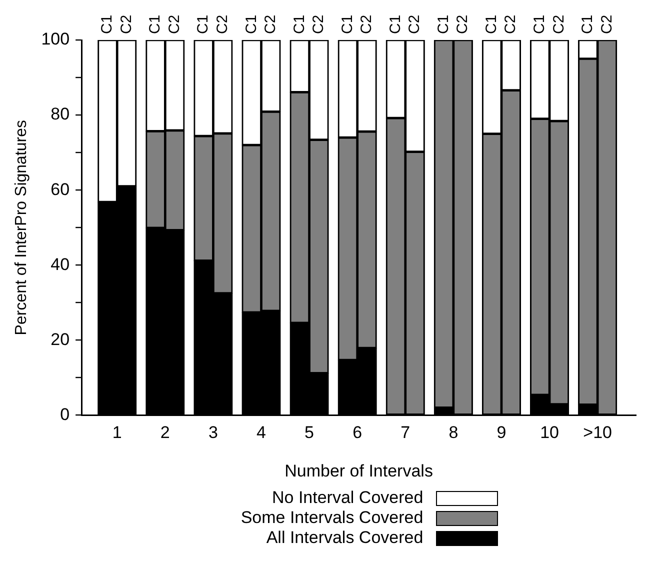 This screenshot has height=561, width=648. Describe the element at coordinates (309, 432) in the screenshot. I see `text: 5` at that location.